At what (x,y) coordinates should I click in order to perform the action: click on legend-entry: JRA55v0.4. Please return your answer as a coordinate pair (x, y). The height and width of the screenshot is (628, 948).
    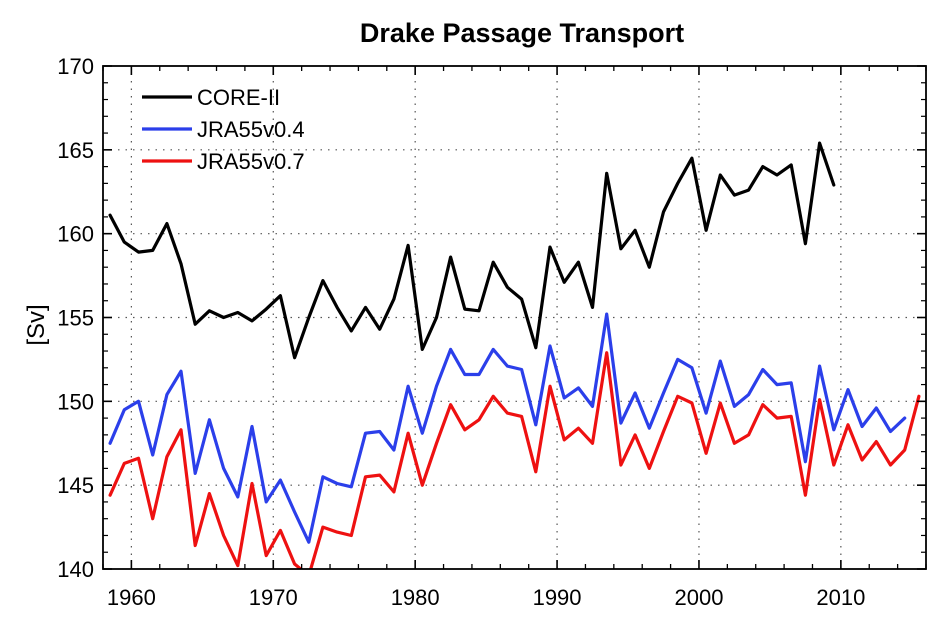
    Looking at the image, I should click on (223, 129).